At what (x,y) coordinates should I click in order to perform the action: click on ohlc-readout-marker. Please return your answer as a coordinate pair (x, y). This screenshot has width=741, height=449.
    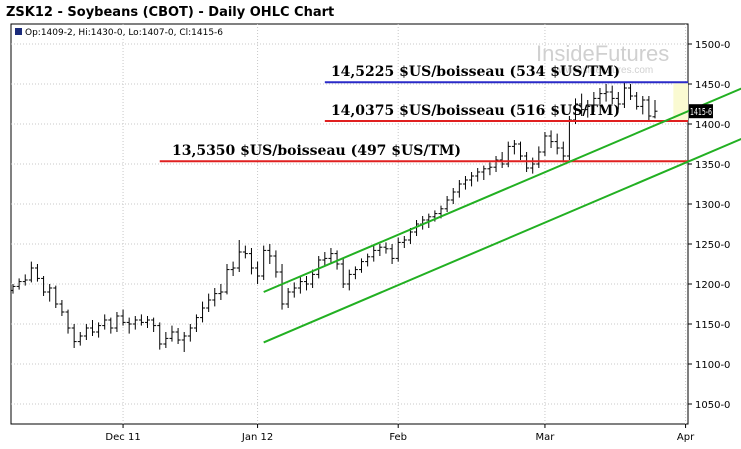
    Looking at the image, I should click on (18, 31).